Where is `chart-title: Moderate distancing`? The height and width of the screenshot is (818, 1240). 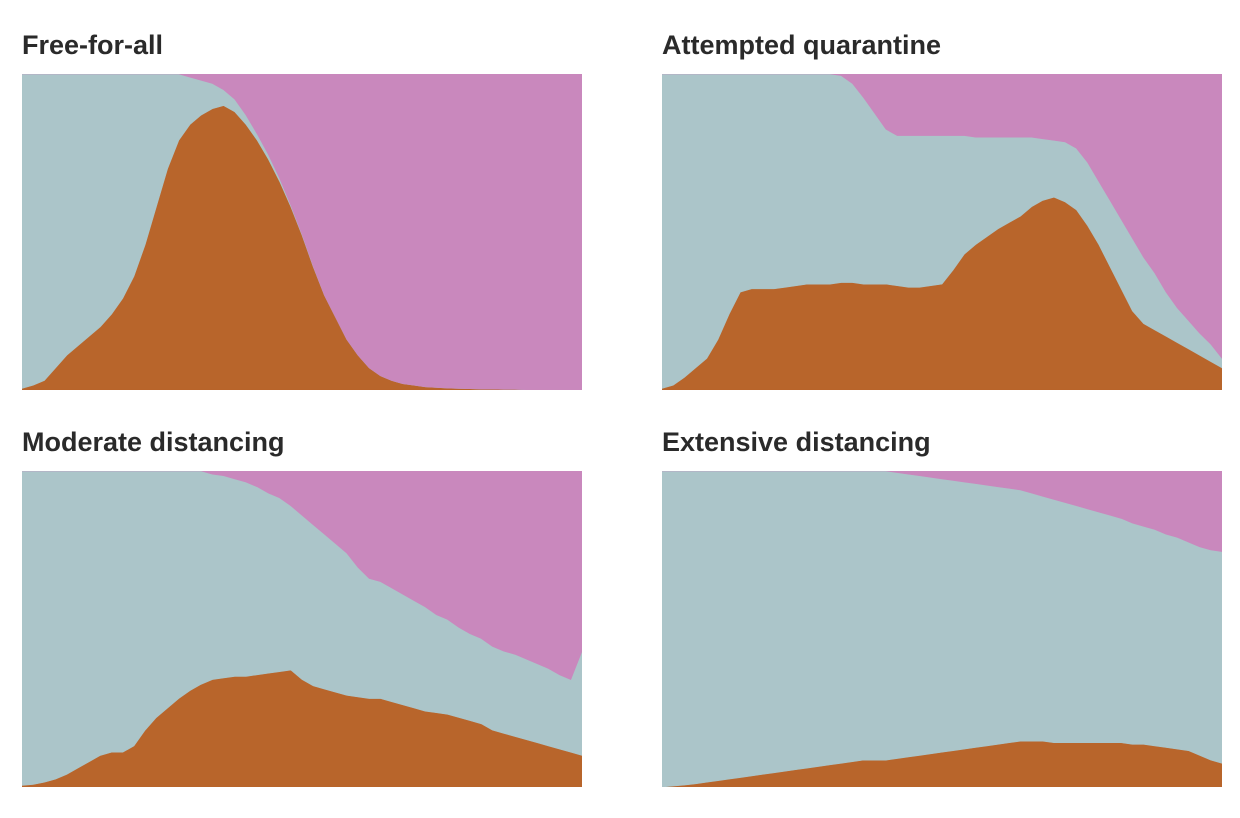 chart-title: Moderate distancing is located at coordinates (153, 442).